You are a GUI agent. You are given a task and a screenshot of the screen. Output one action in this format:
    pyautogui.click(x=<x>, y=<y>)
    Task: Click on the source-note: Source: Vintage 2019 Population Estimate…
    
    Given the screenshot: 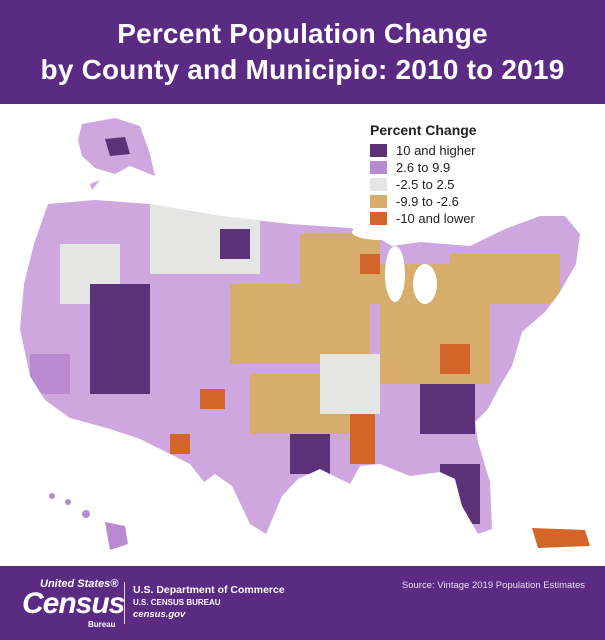 What is the action you would take?
    pyautogui.click(x=493, y=585)
    